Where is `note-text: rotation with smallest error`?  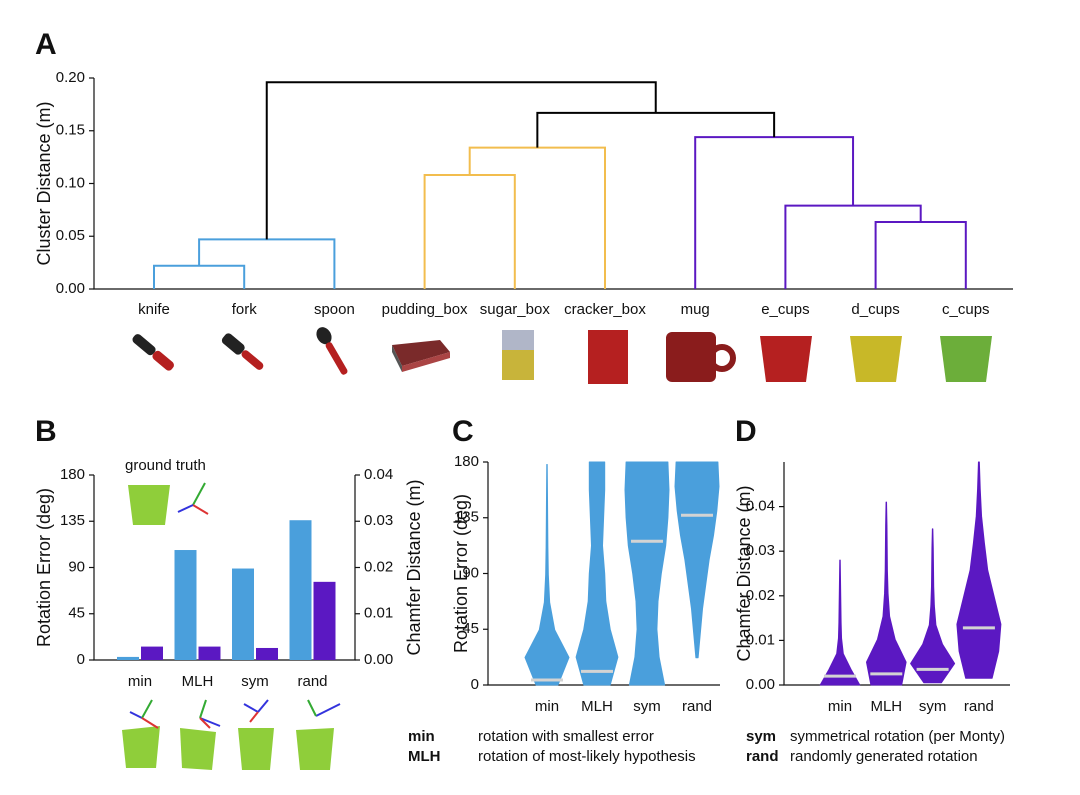 note-text: rotation with smallest error is located at coordinates (566, 736).